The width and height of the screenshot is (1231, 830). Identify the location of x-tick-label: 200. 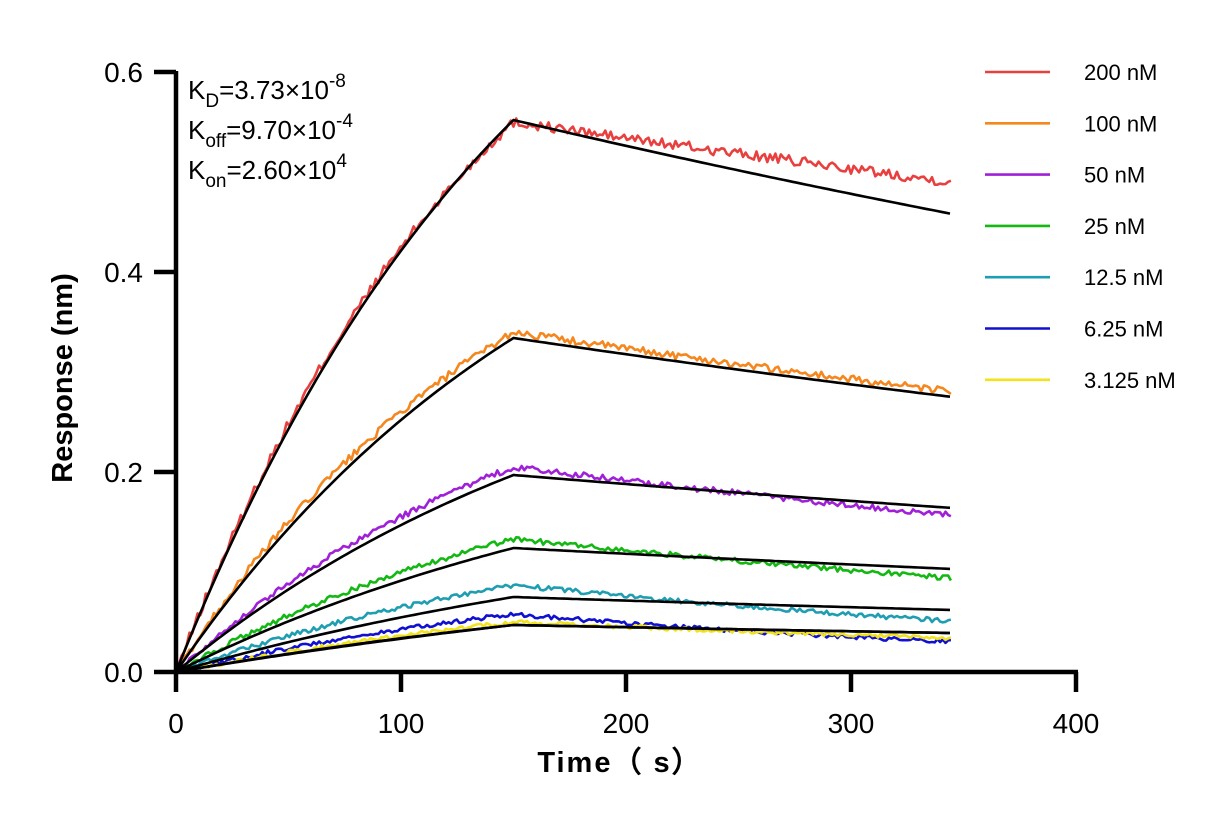
(626, 723).